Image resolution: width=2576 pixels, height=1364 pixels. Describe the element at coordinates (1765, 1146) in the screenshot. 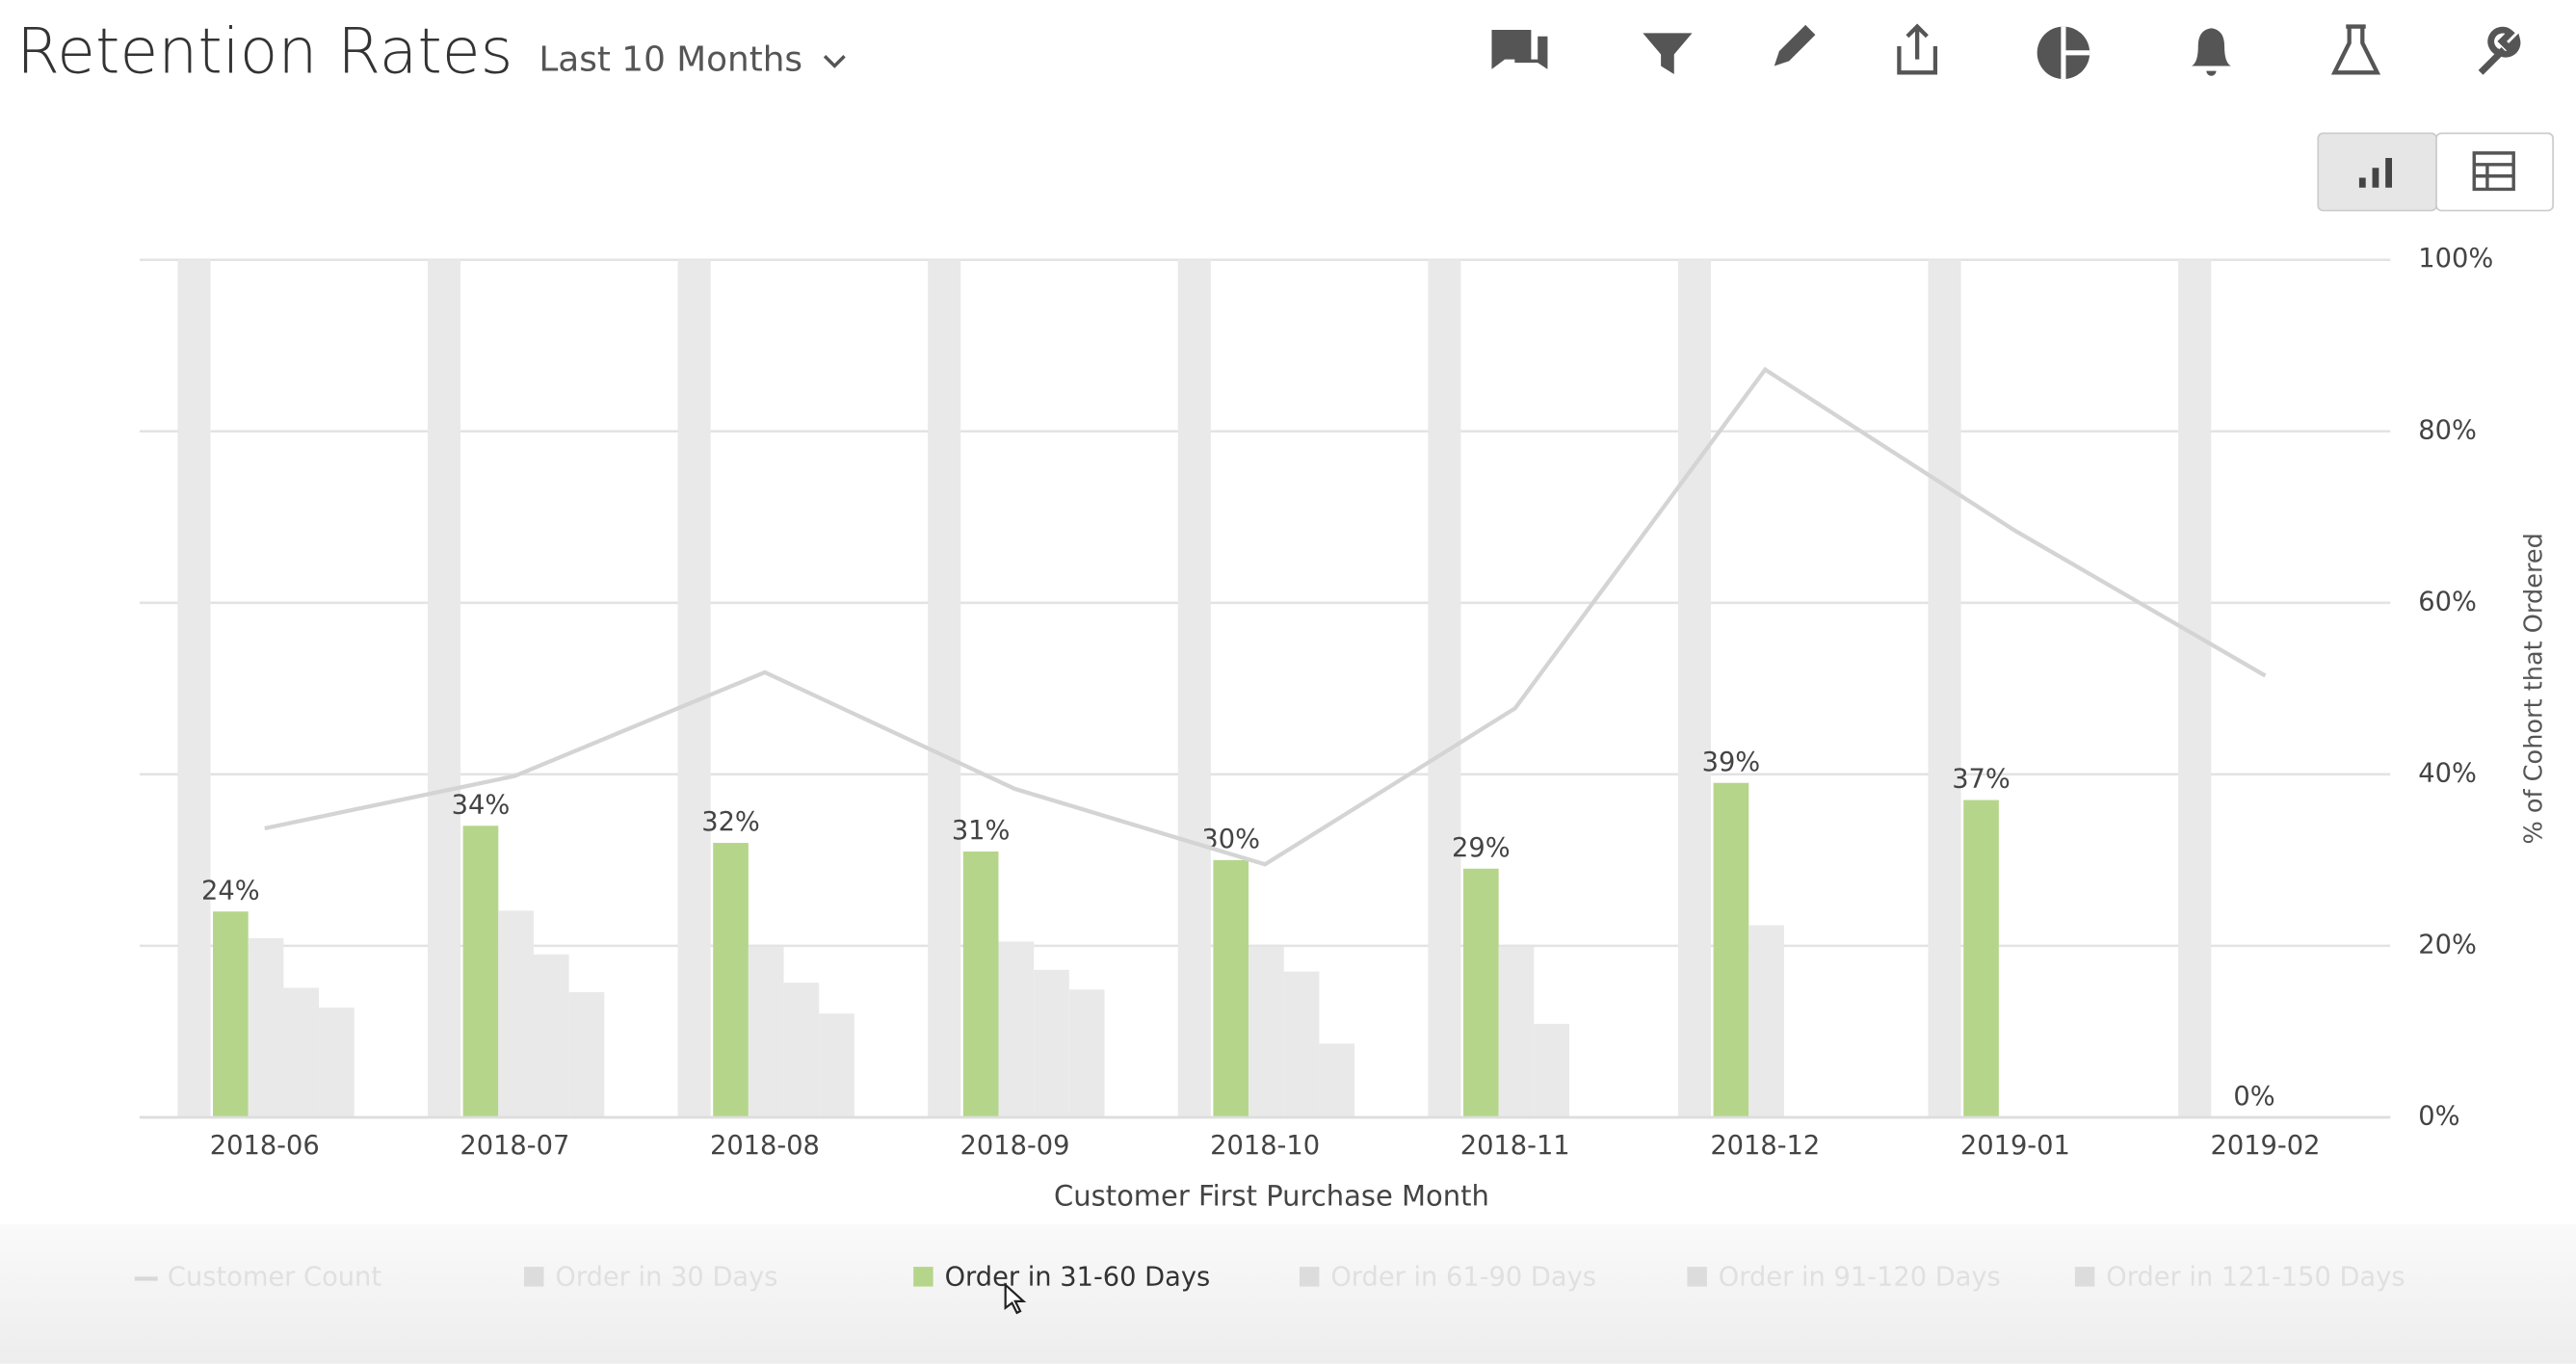

I see `x-tick-label: 2018-12` at that location.